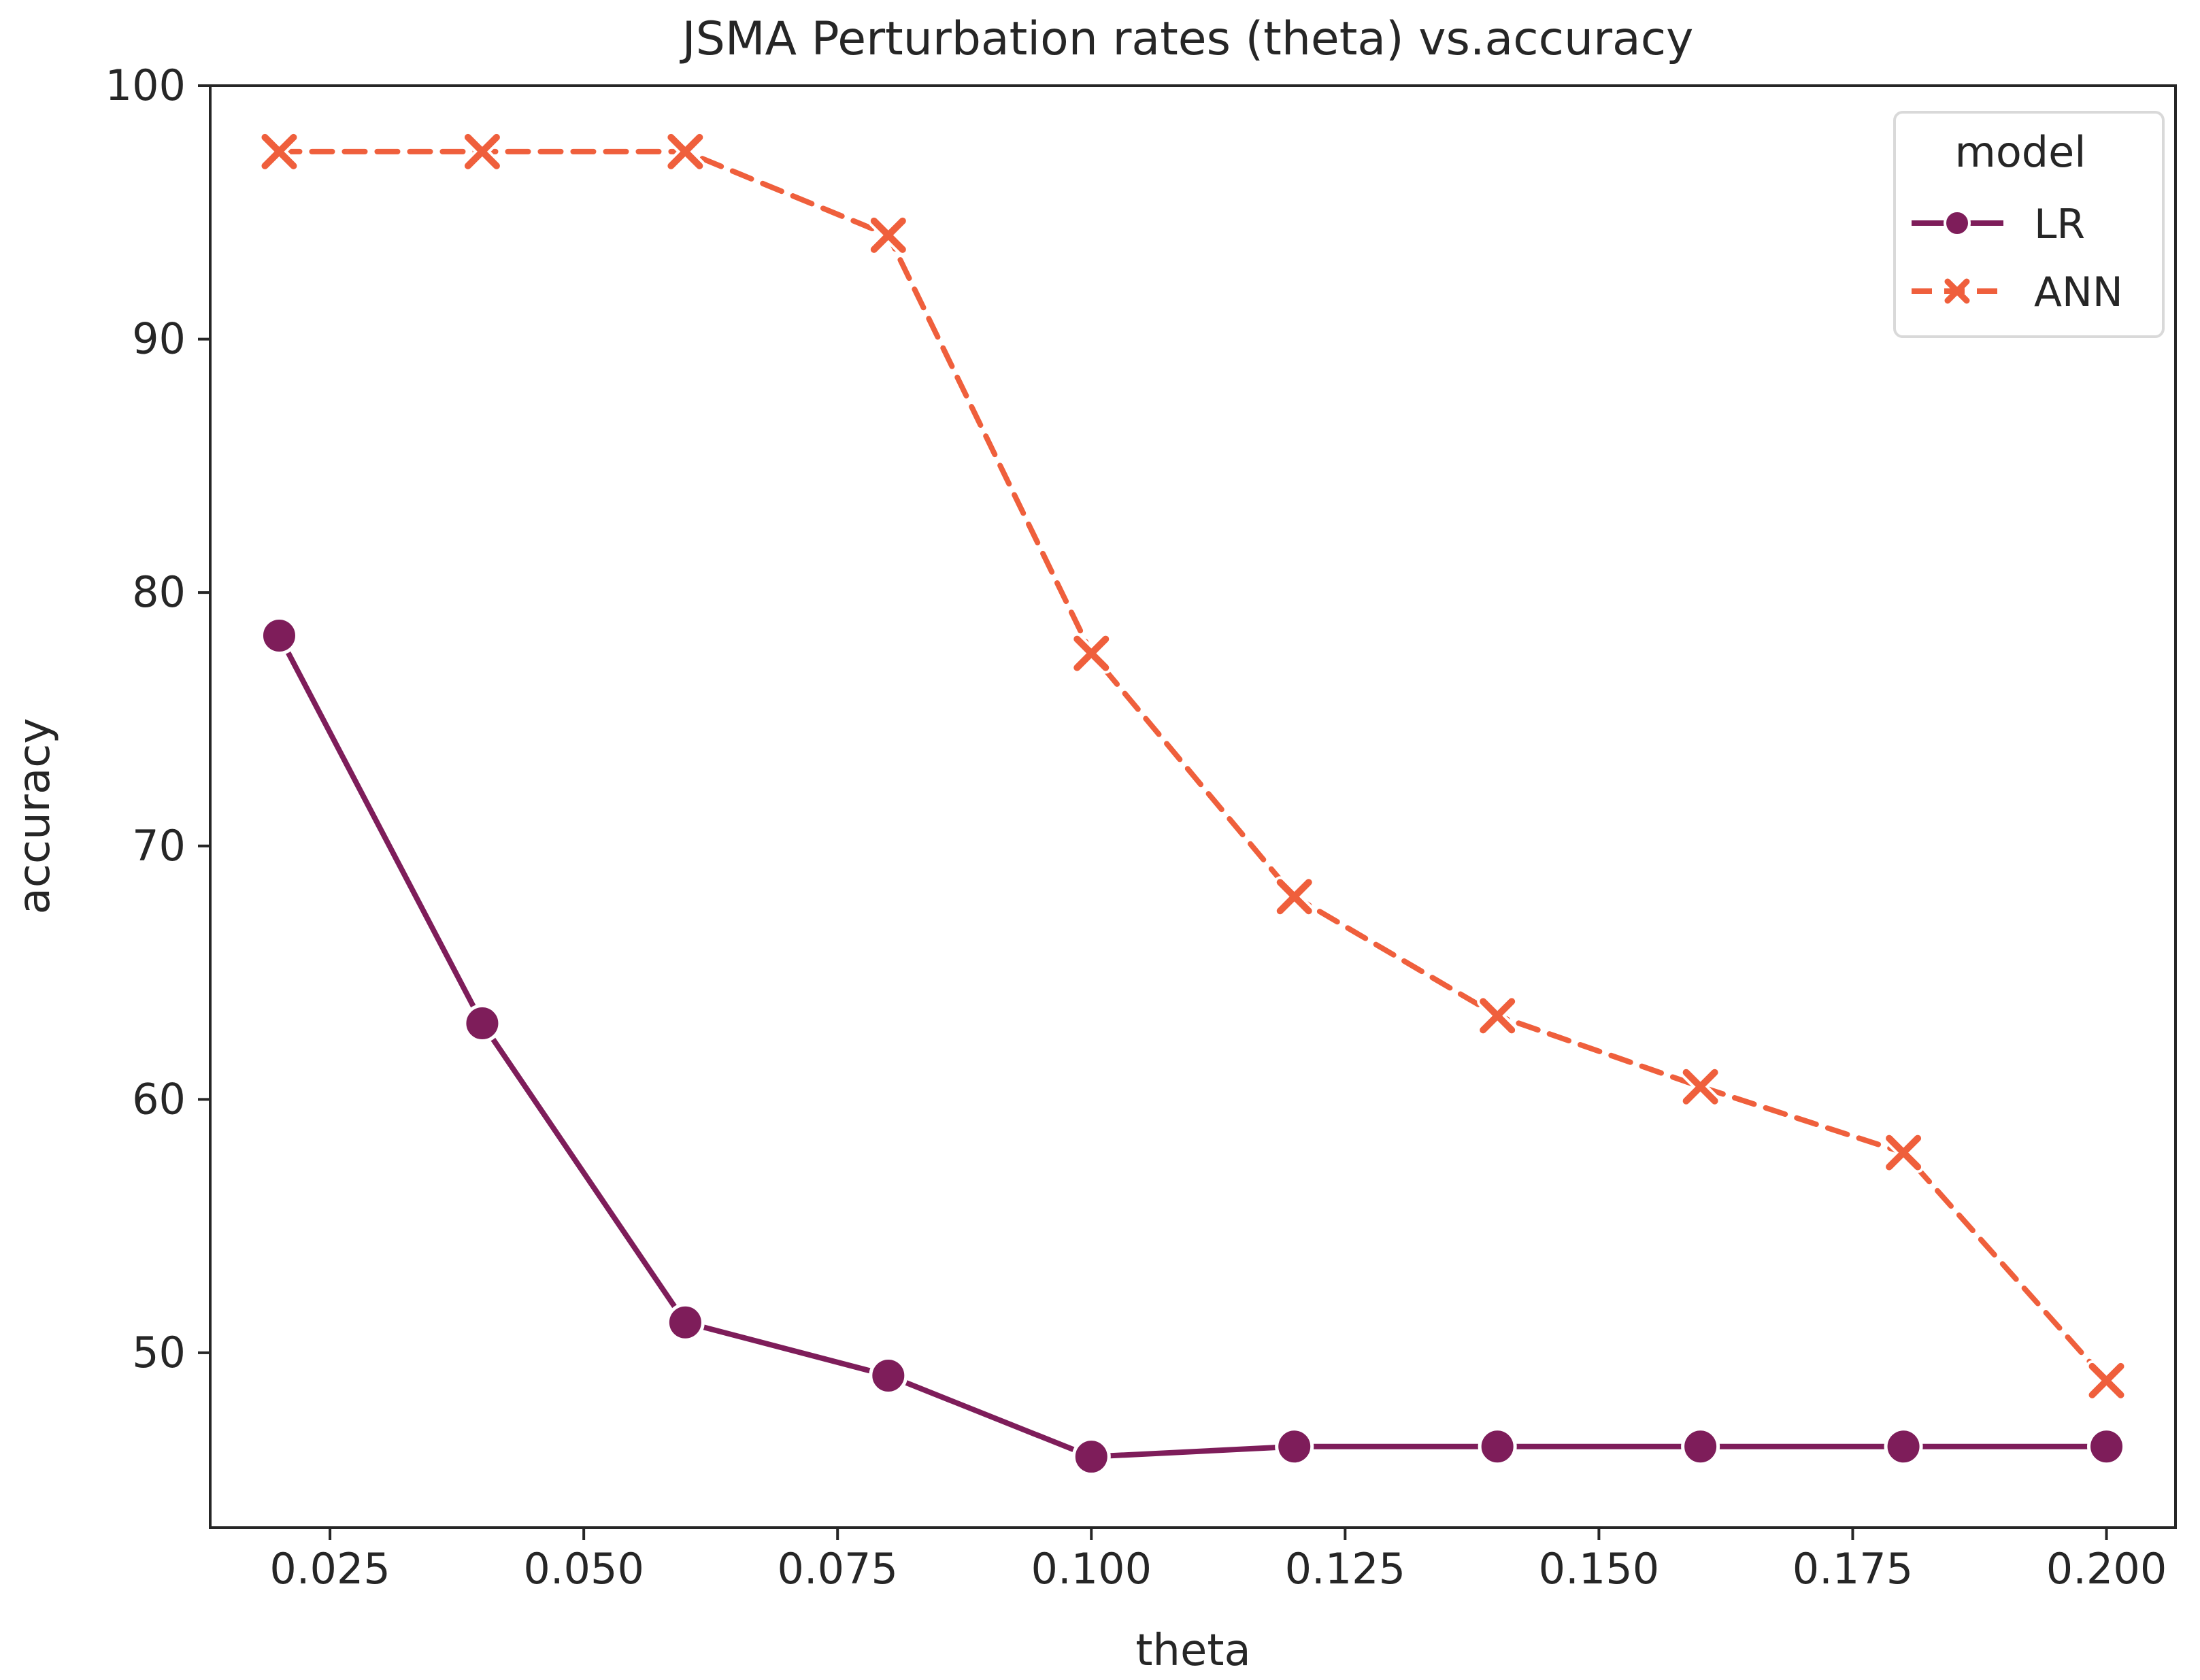 This screenshot has width=2200, height=1680. I want to click on y-tick-label: 50, so click(159, 1352).